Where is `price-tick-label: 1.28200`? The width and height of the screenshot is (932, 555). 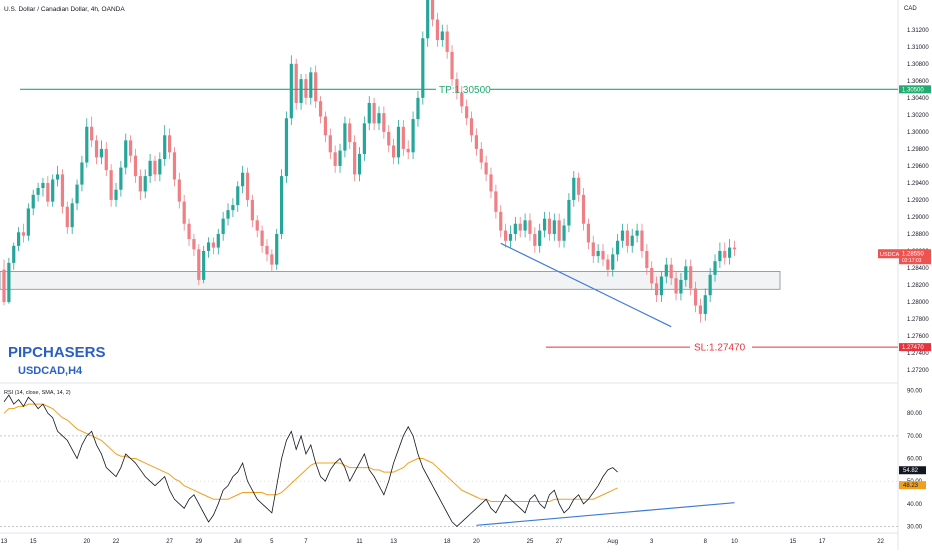
price-tick-label: 1.28200 is located at coordinates (918, 286).